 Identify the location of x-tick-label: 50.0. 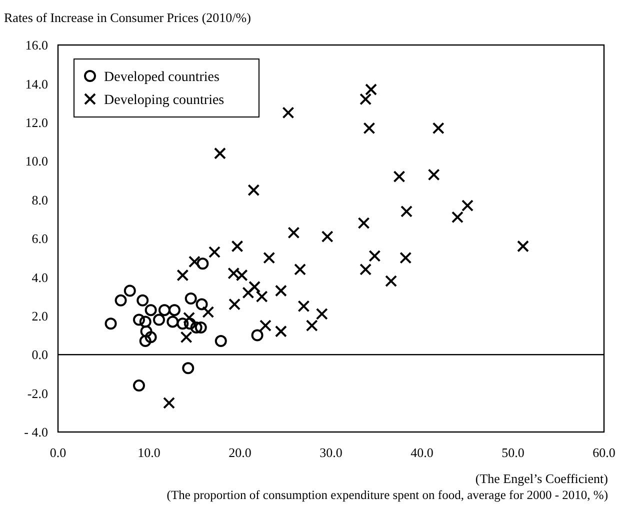
(513, 452).